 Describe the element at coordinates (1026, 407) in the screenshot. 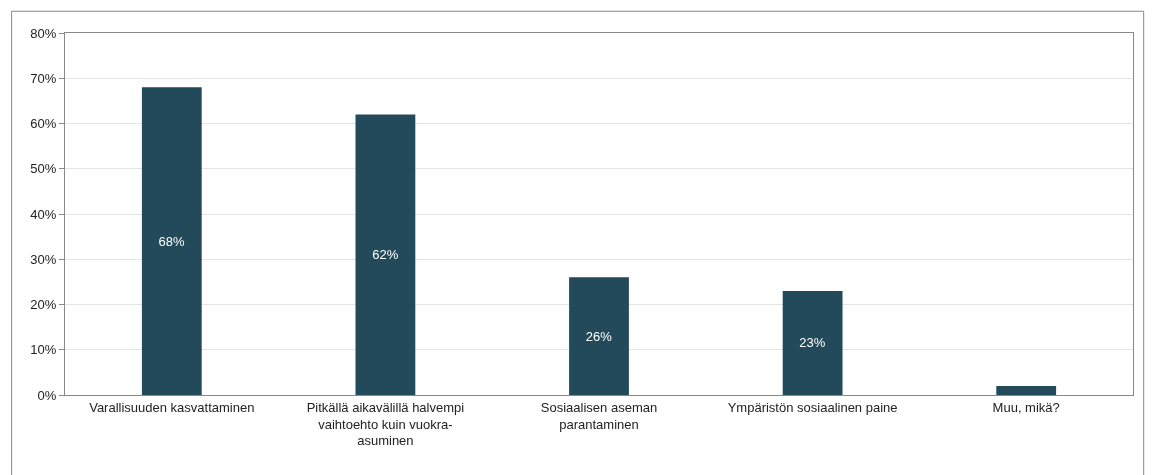

I see `x-tick-label: Muu, mikä?` at that location.